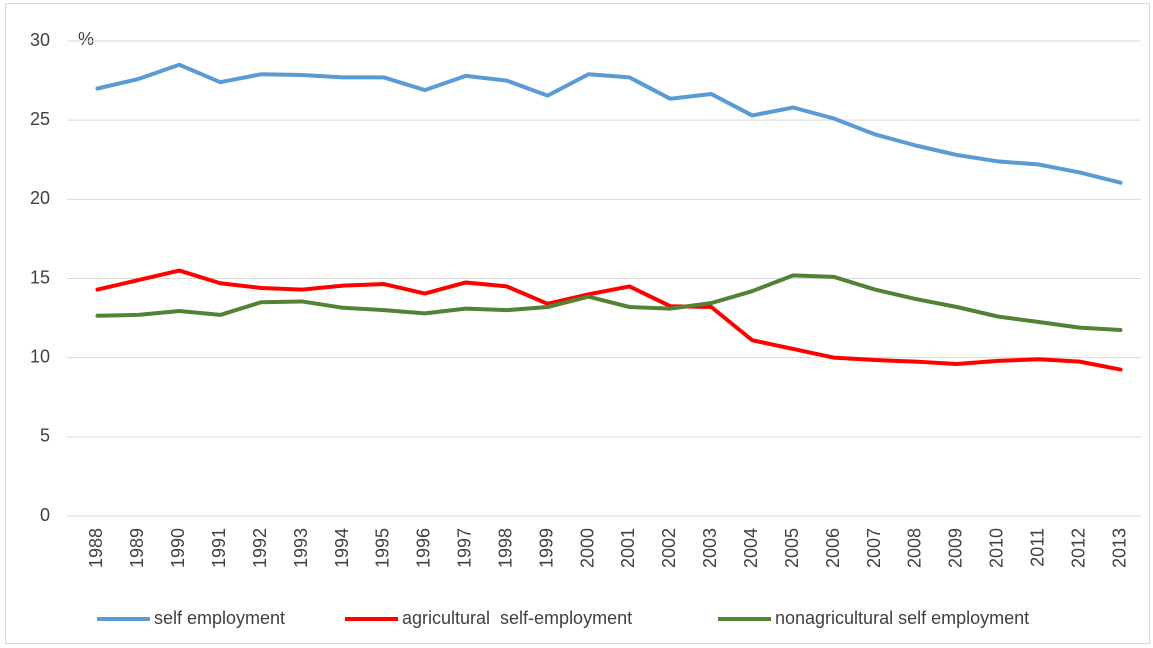 The height and width of the screenshot is (648, 1153). Describe the element at coordinates (219, 548) in the screenshot. I see `x-tick-label: 1991` at that location.